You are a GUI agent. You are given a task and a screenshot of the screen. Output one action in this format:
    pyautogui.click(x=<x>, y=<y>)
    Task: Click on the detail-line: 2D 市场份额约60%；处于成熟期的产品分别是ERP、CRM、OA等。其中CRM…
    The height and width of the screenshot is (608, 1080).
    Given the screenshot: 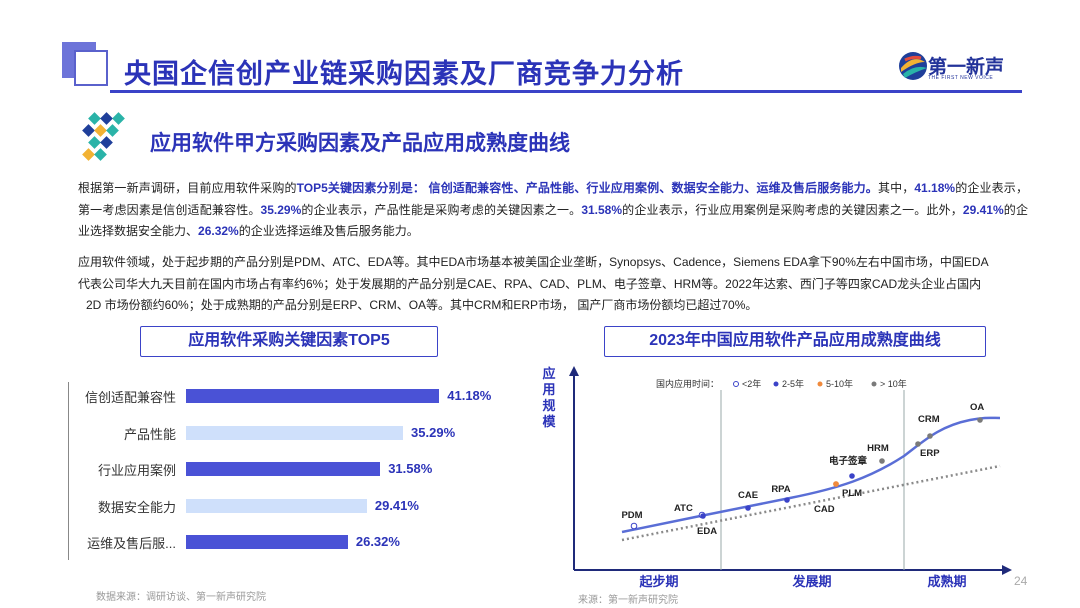 What is the action you would take?
    pyautogui.click(x=422, y=305)
    